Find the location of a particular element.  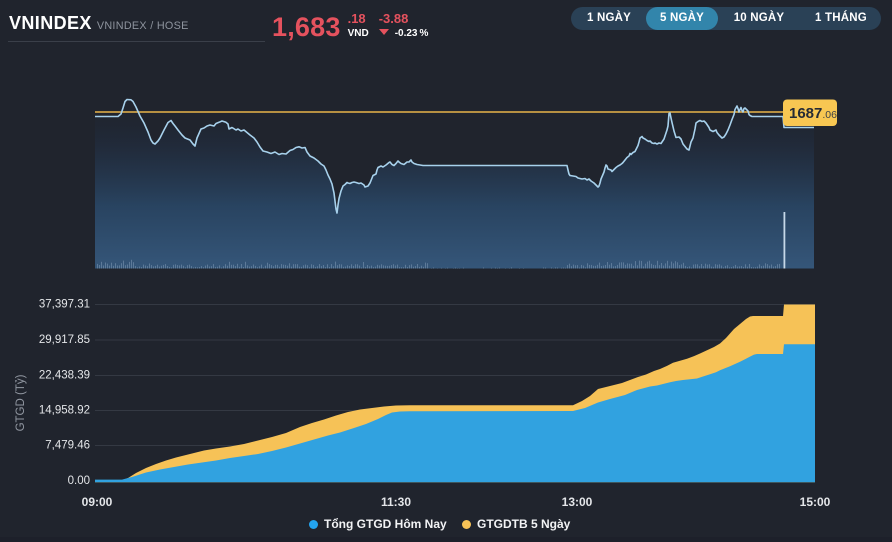

svg-text: 1687.06 is located at coordinates (813, 113).